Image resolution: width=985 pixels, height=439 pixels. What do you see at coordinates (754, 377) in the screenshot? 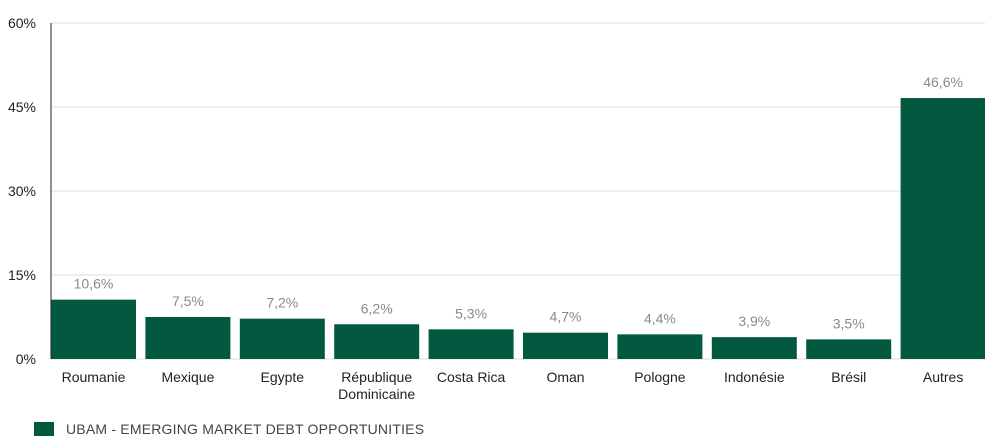
I see `x-category-label: Indonésie` at bounding box center [754, 377].